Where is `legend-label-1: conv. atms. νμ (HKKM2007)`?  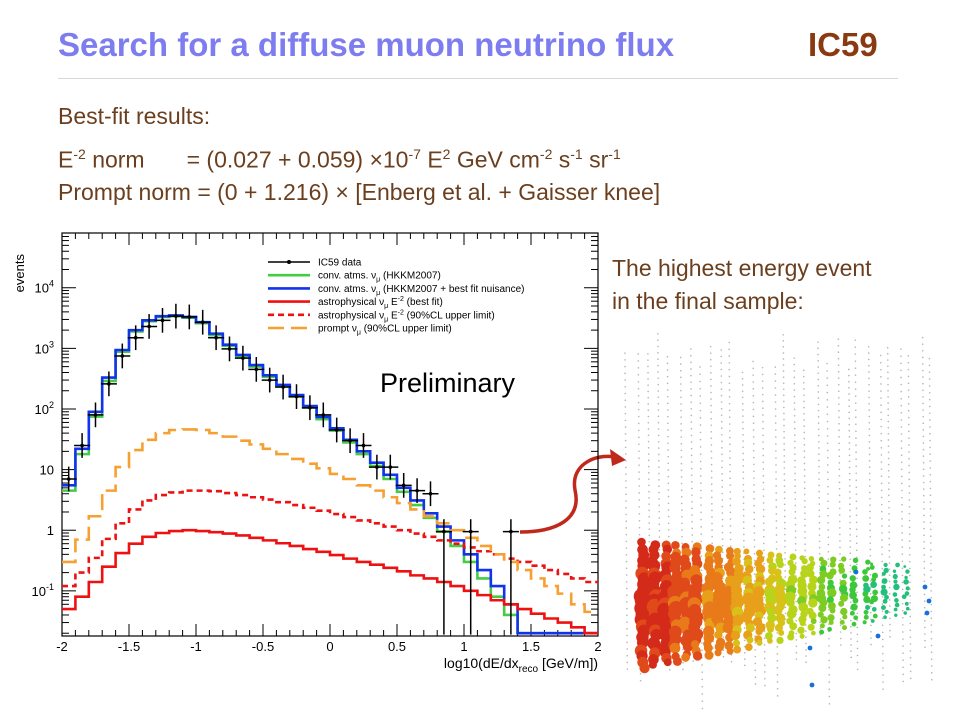 legend-label-1: conv. atms. νμ (HKKM2007) is located at coordinates (379, 277).